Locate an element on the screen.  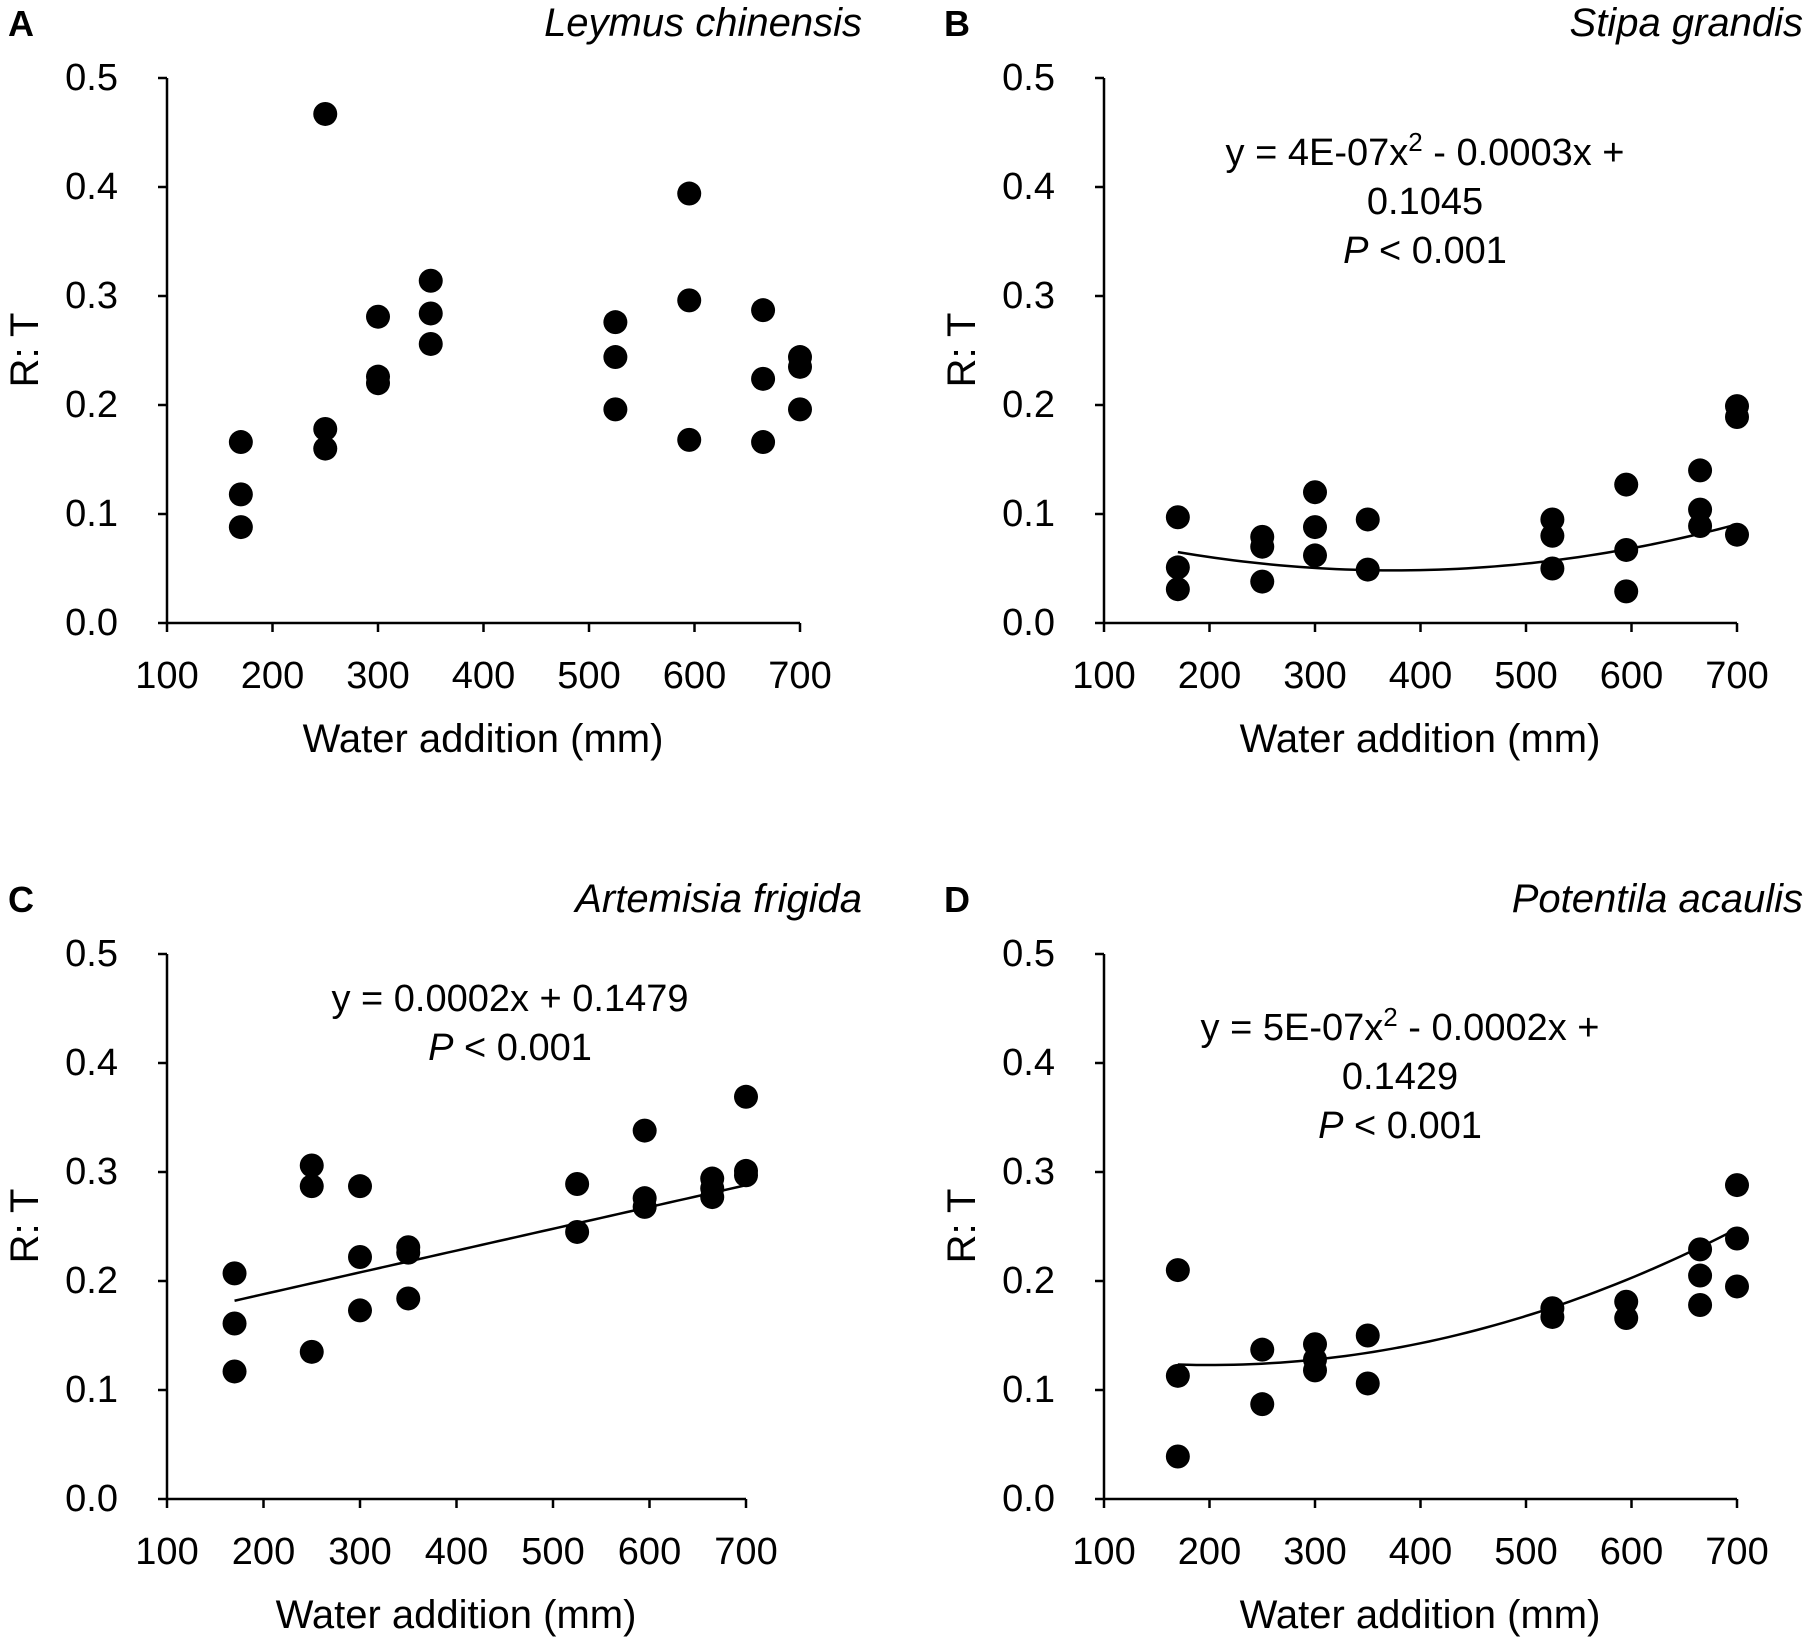
species-title: Stipa grandis is located at coordinates (1686, 23).